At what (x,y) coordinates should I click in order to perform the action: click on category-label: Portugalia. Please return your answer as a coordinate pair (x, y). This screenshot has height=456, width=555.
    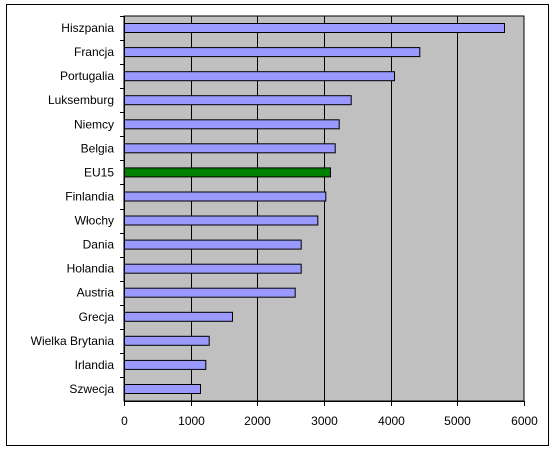
    Looking at the image, I should click on (87, 76).